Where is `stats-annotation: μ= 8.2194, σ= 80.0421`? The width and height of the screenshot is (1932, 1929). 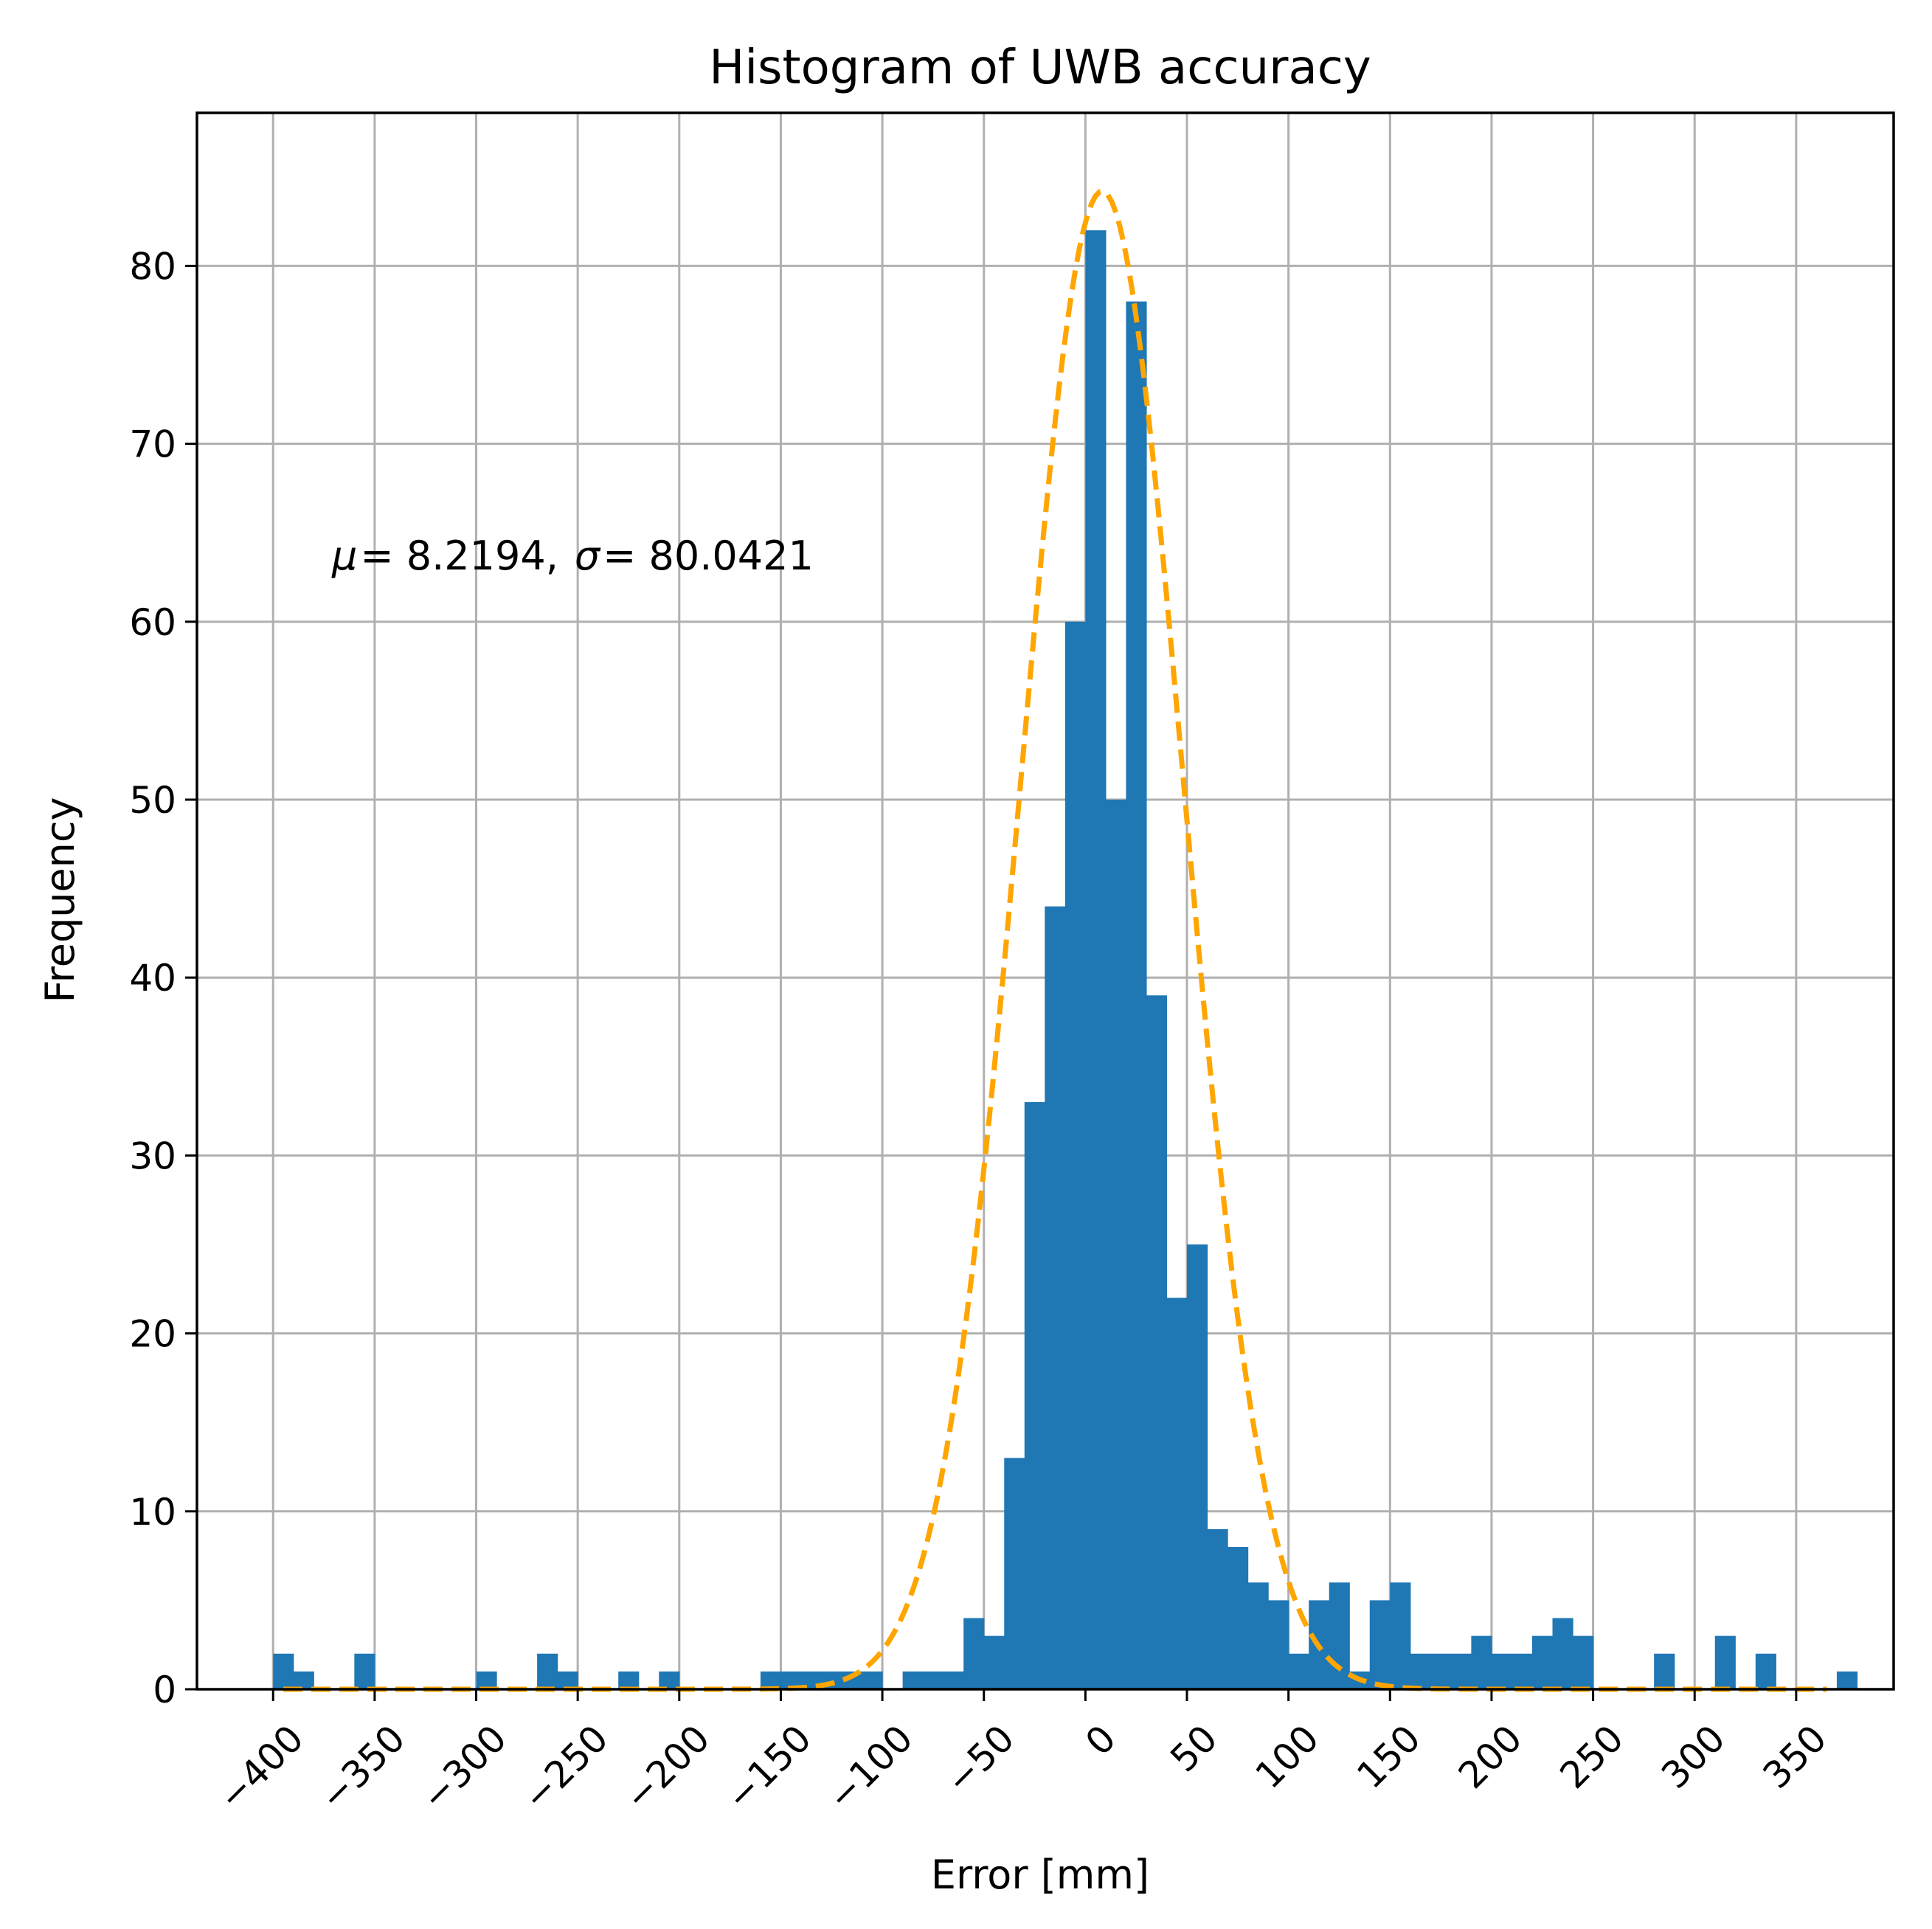 stats-annotation: μ= 8.2194, σ= 80.0421 is located at coordinates (573, 556).